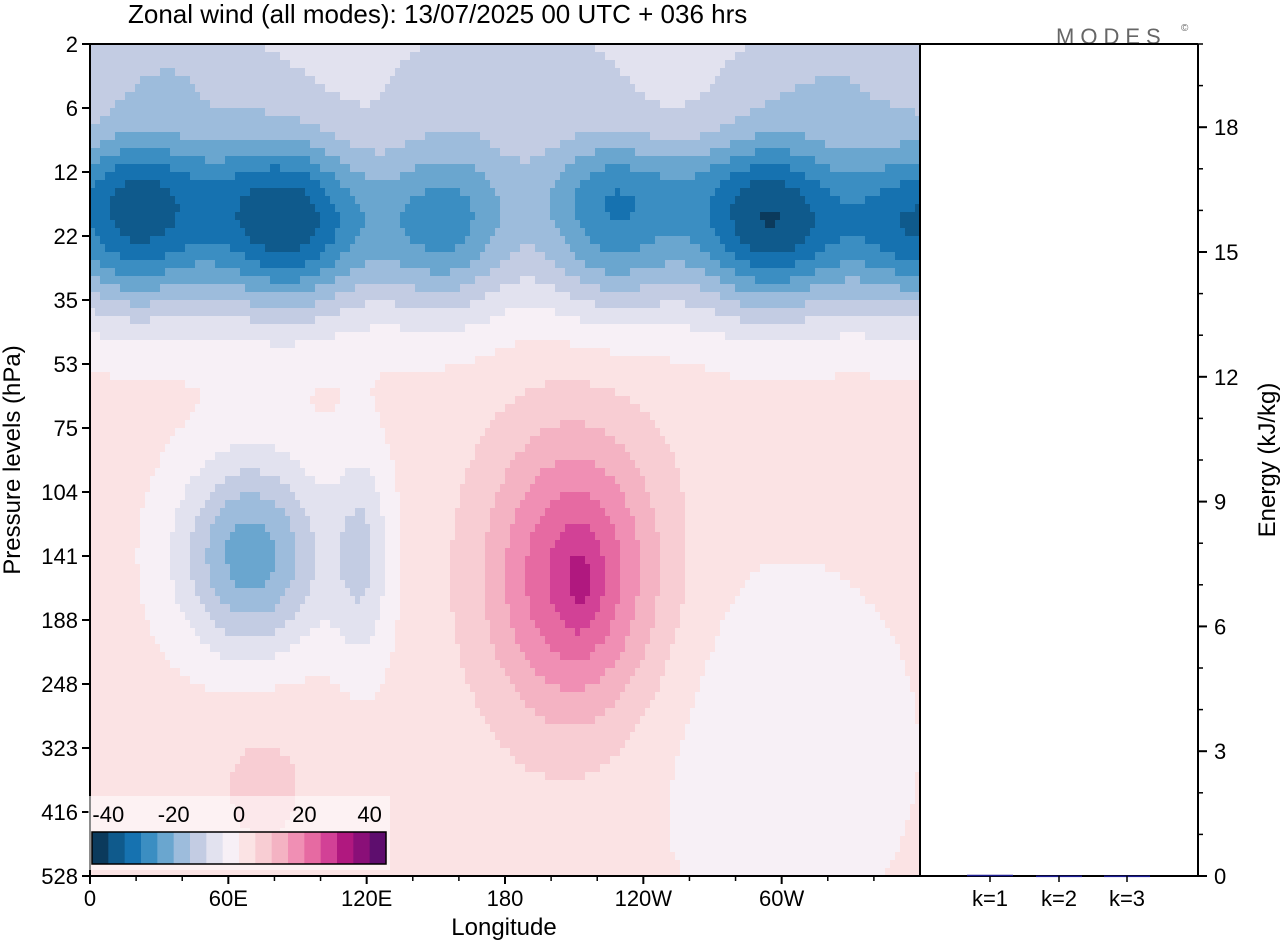 The width and height of the screenshot is (1280, 942). I want to click on copyright-mark: ©, so click(1185, 28).